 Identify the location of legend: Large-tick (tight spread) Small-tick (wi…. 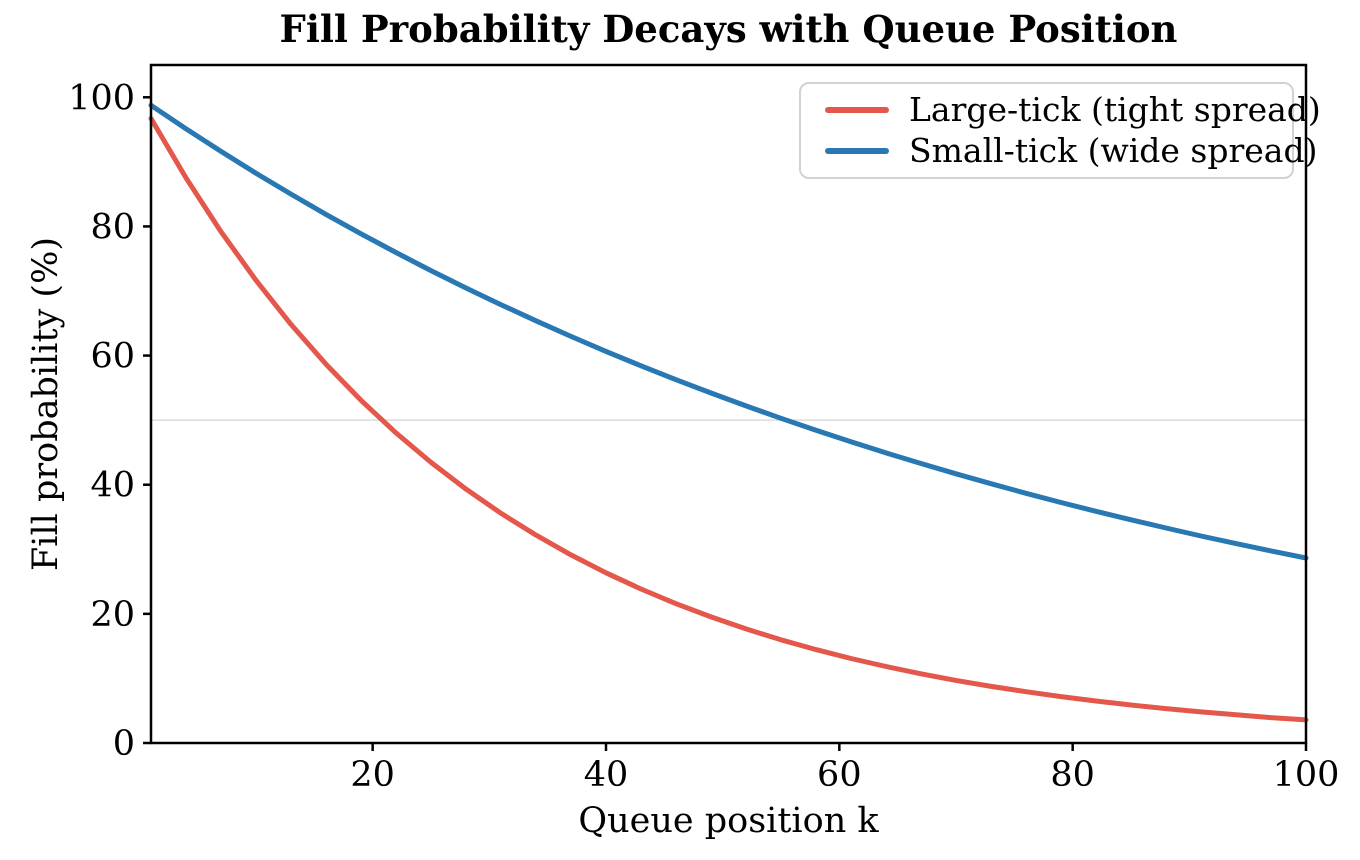
(1060, 130).